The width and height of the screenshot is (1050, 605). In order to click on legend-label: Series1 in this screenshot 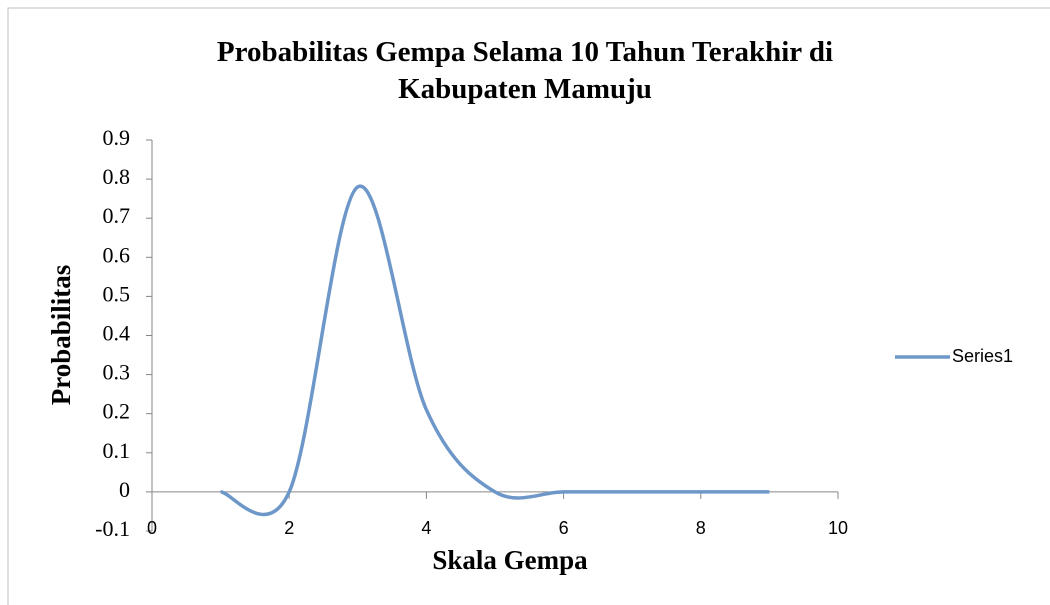, I will do `click(982, 356)`.